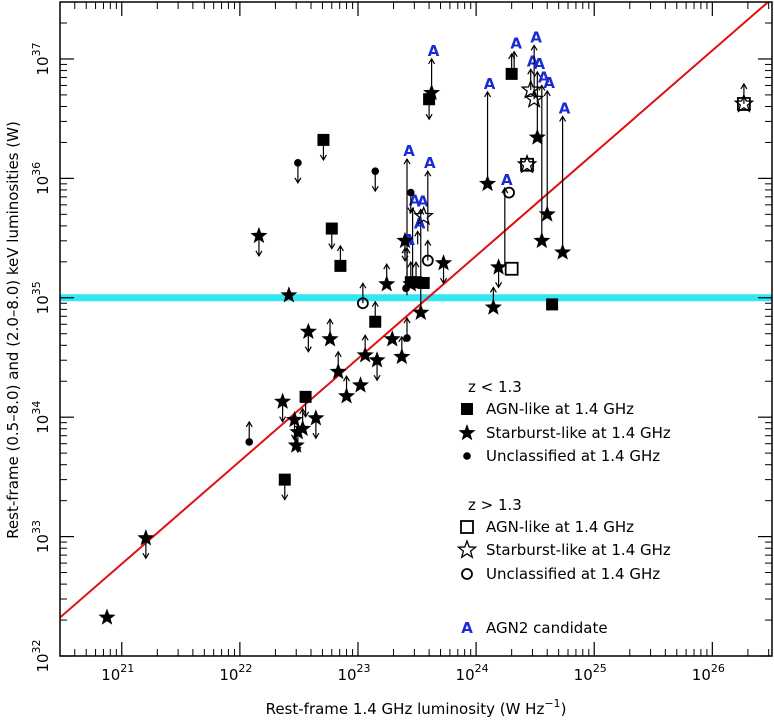  I want to click on legend-marker-open-star, so click(467, 549).